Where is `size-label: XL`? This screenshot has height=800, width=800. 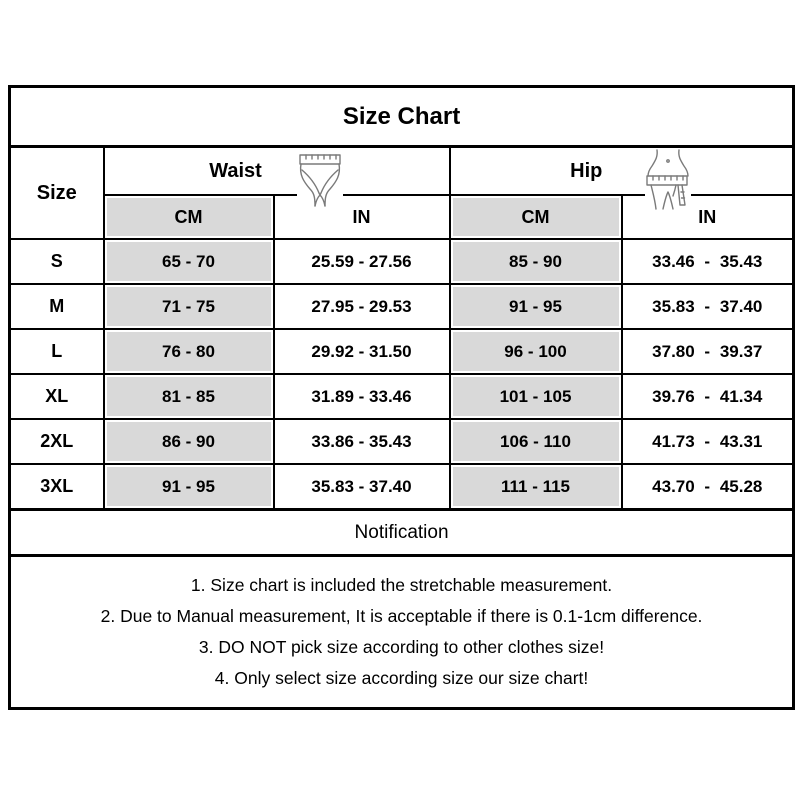 size-label: XL is located at coordinates (56, 396).